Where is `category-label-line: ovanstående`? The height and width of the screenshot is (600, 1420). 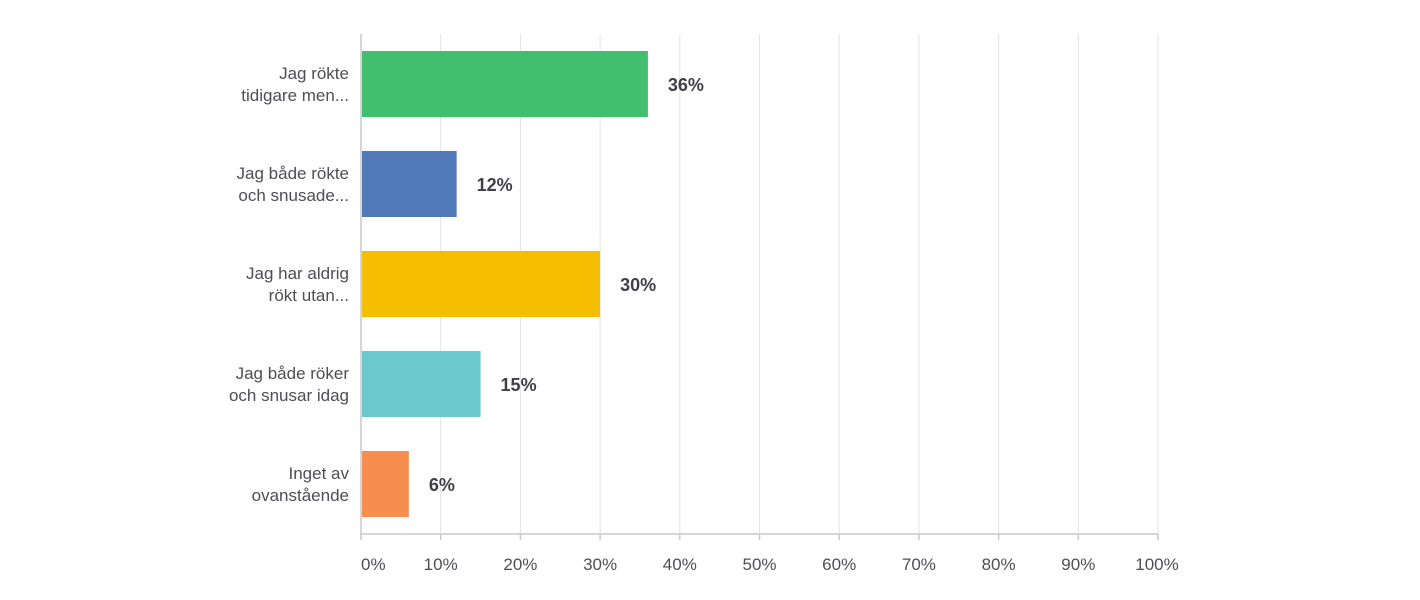 category-label-line: ovanstående is located at coordinates (300, 495).